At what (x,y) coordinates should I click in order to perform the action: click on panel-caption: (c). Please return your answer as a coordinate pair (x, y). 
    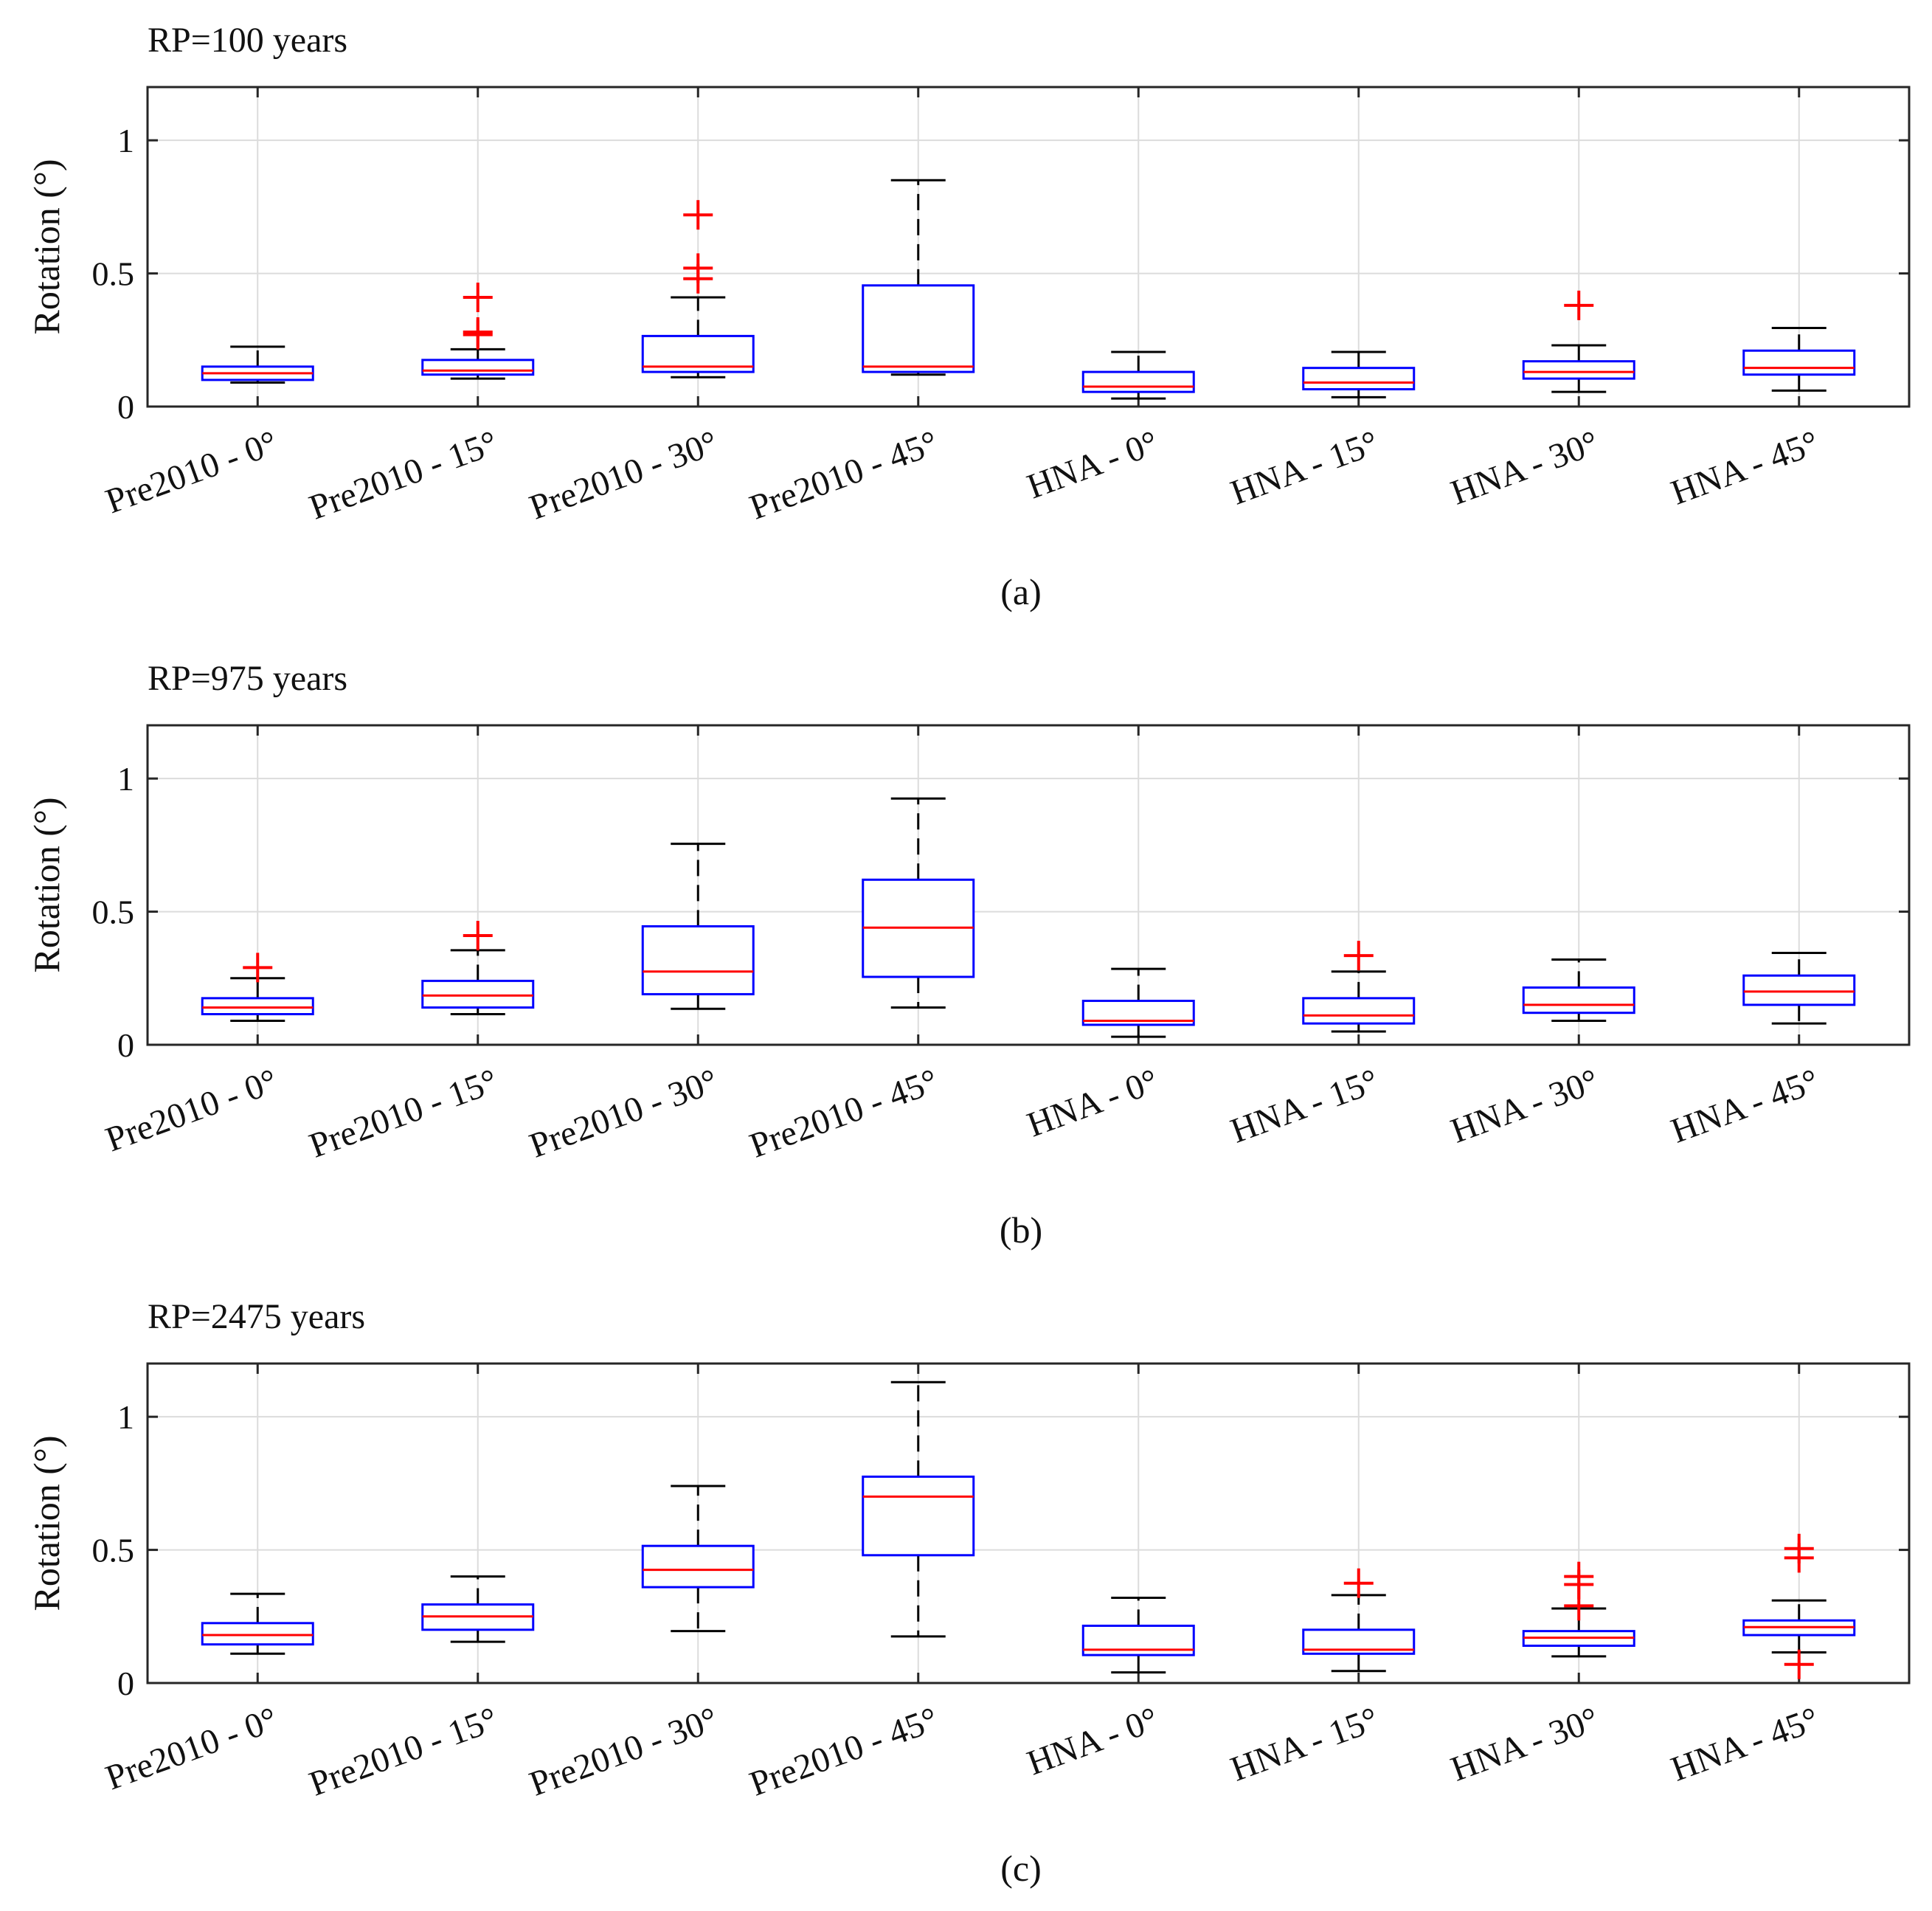
    Looking at the image, I should click on (1021, 1868).